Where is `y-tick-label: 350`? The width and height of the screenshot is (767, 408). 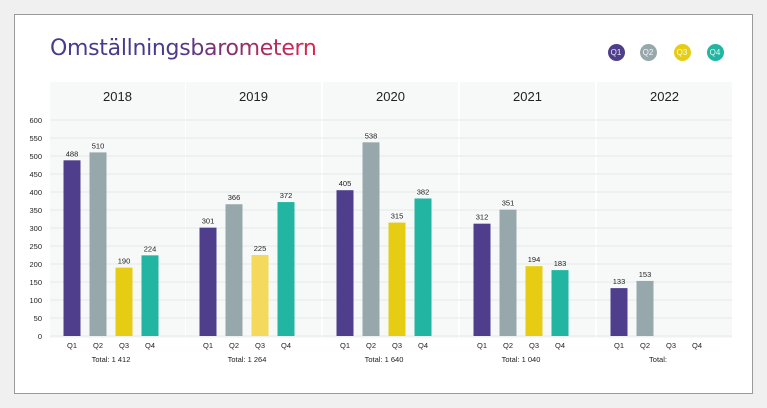 y-tick-label: 350 is located at coordinates (35, 210).